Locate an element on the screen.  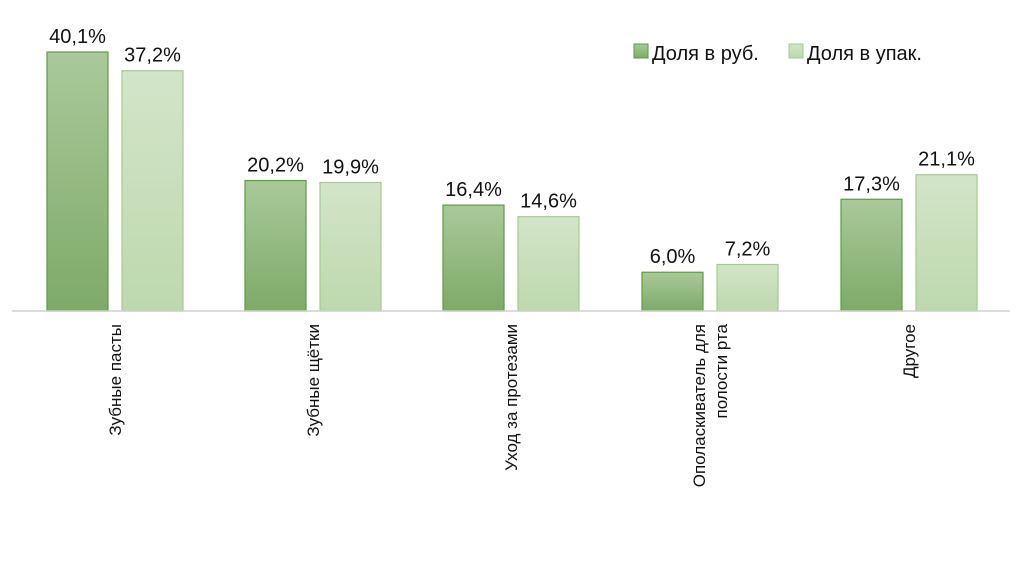
category-label-1-line-0: Зубные щётки is located at coordinates (313, 380).